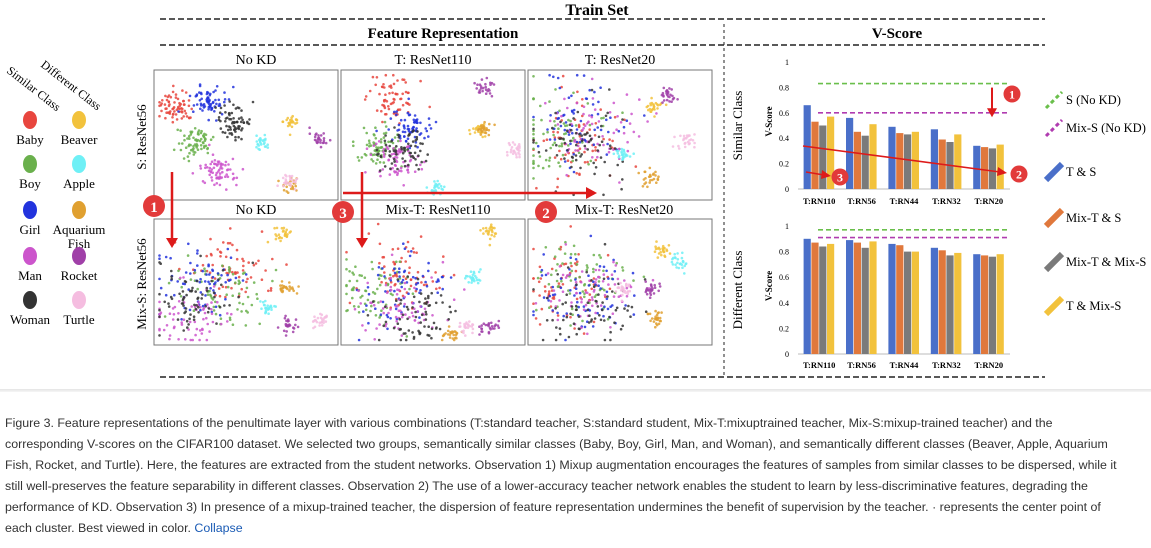  What do you see at coordinates (218, 528) in the screenshot?
I see `collapse-link: Collapse` at bounding box center [218, 528].